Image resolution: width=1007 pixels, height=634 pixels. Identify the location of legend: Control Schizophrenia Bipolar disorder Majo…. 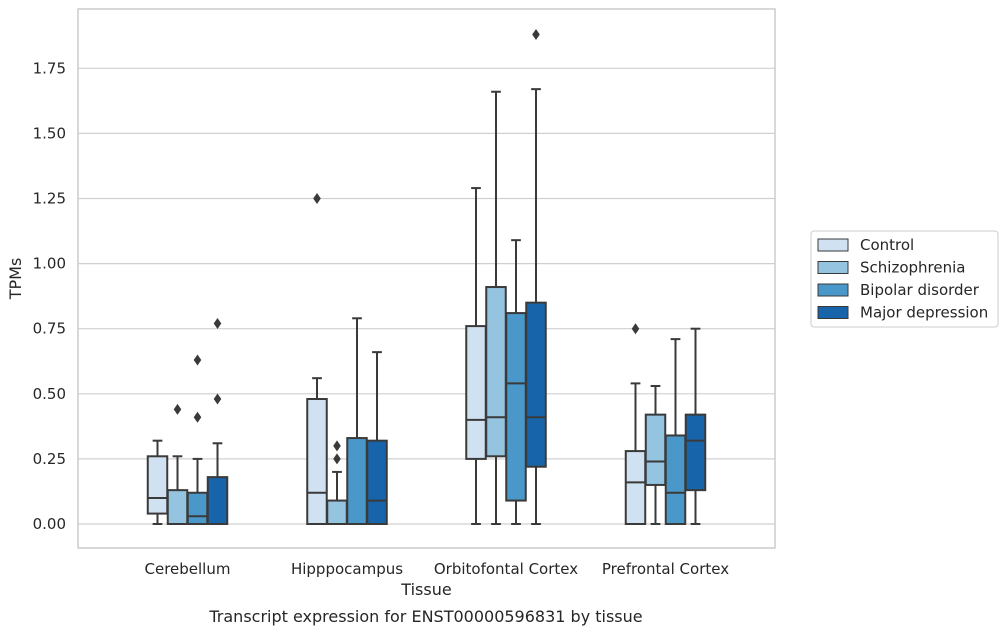
(904, 279).